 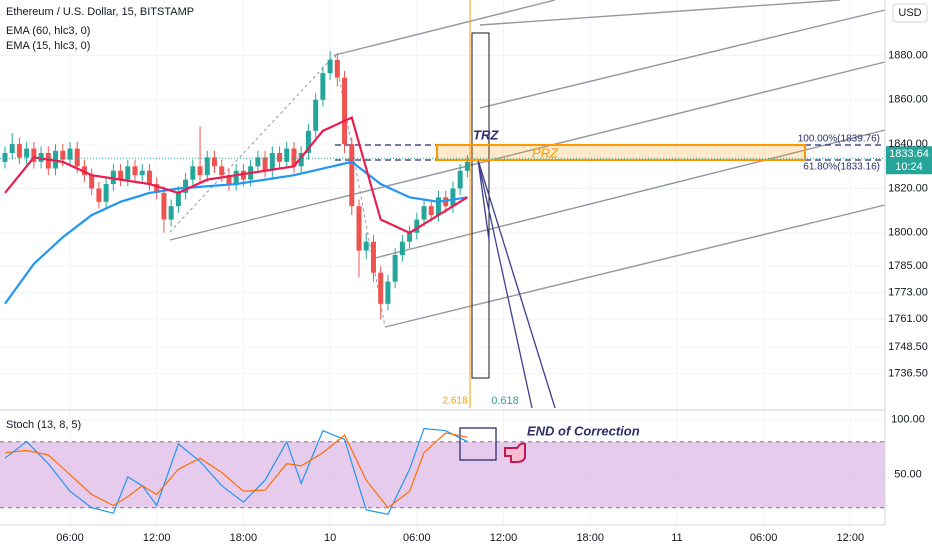 I want to click on y-tick-label: 50.00, so click(x=908, y=475).